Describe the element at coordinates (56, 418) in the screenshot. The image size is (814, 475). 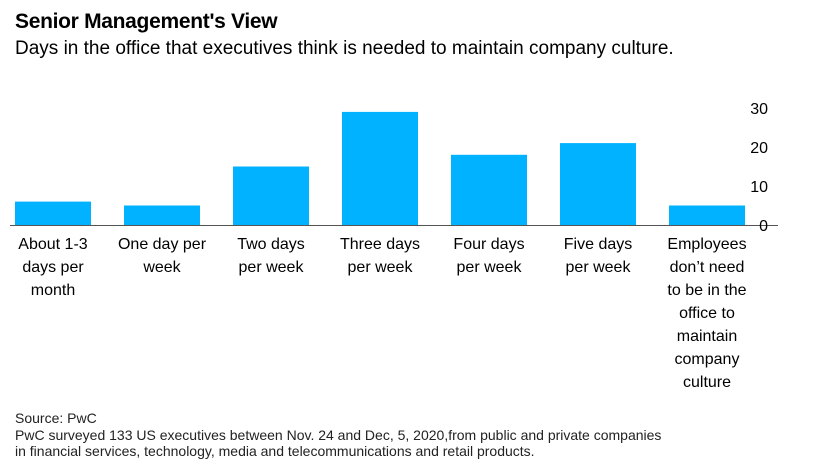
I see `source-note: Source: PwC` at that location.